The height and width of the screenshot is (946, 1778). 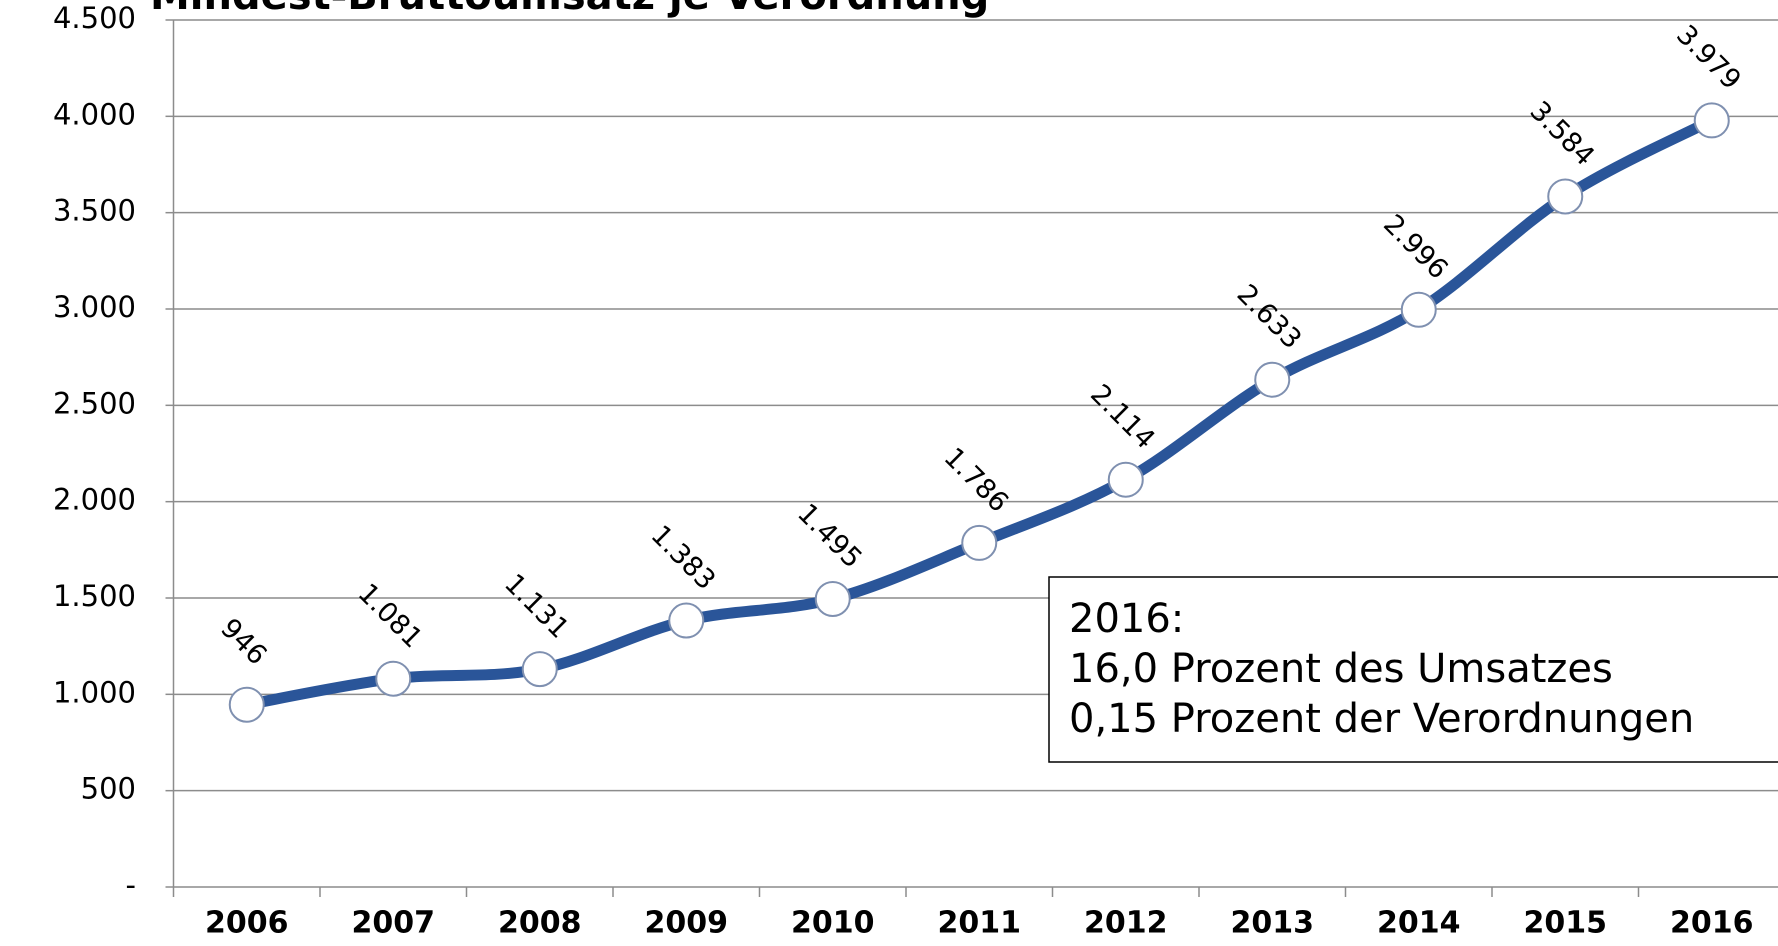 I want to click on y-tick-label: -, so click(x=131, y=885).